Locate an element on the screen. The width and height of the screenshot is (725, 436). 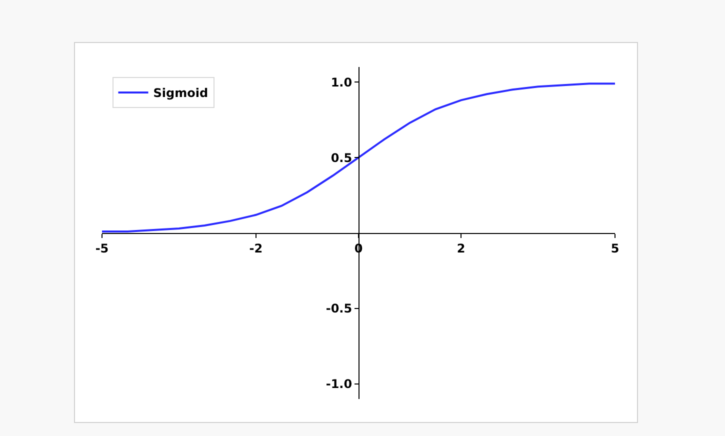
x-tick-label: 2 is located at coordinates (461, 248).